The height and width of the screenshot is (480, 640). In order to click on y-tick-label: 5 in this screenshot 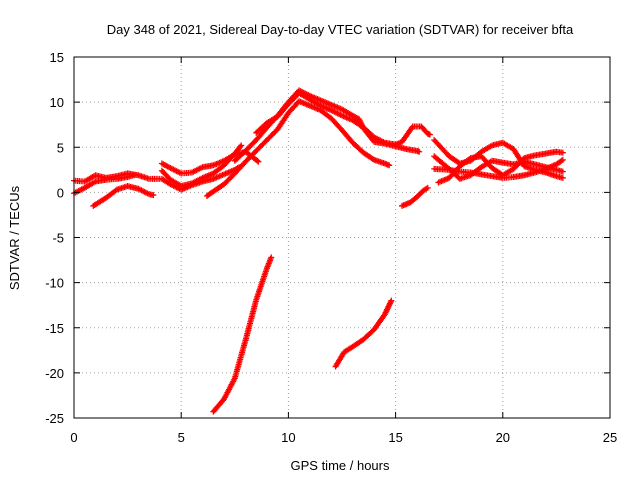, I will do `click(60, 147)`.